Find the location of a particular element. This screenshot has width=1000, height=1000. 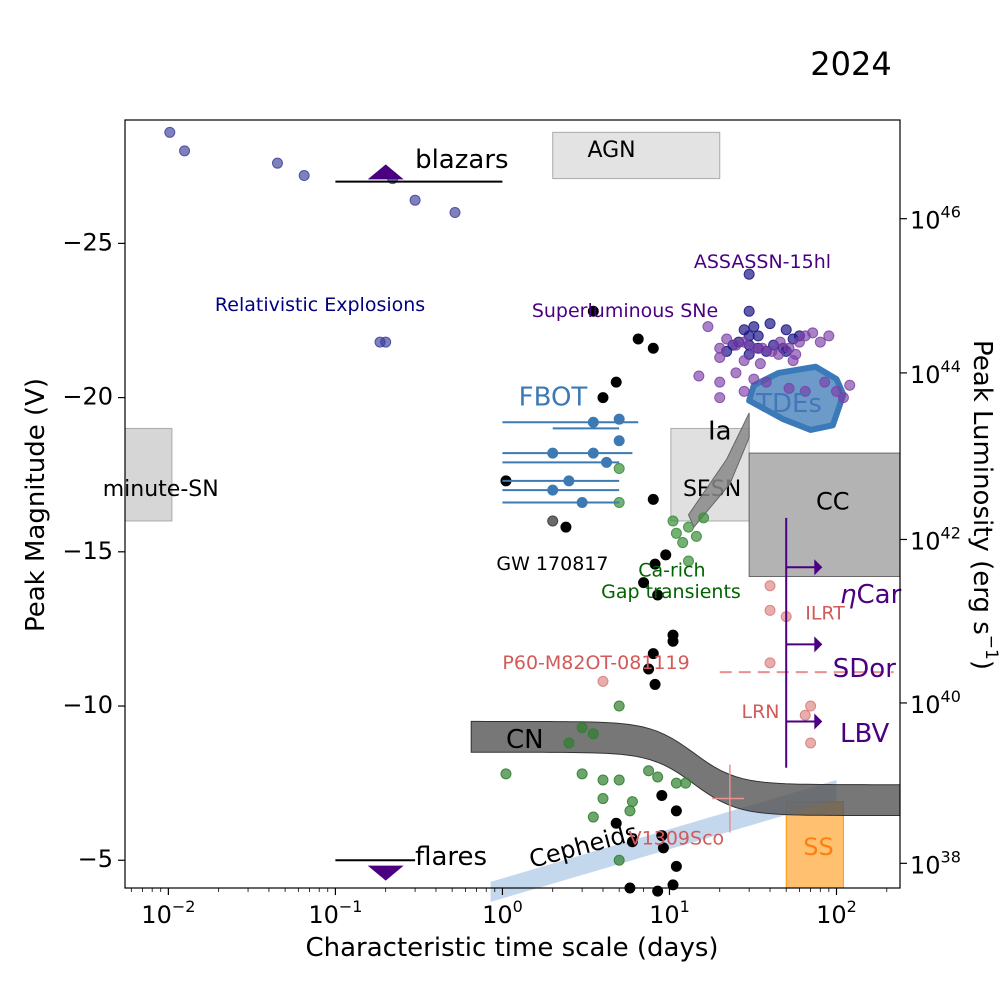

label-sdor-text: SDor is located at coordinates (864, 669).